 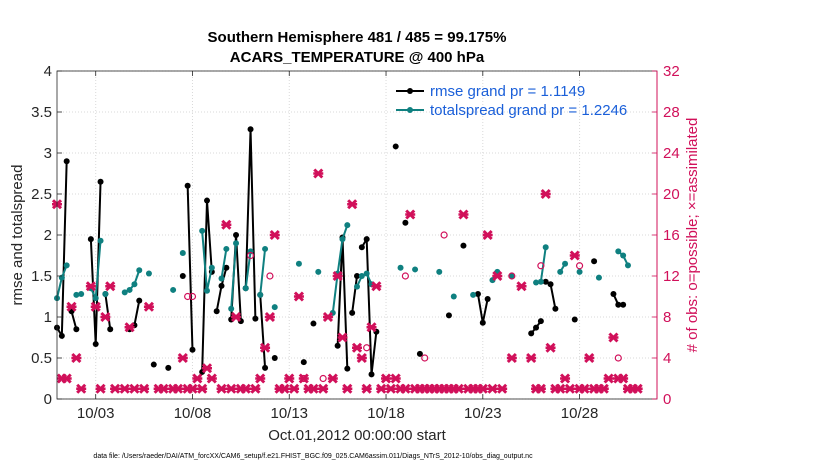 I want to click on x-tick-label: 10/28, so click(x=580, y=413).